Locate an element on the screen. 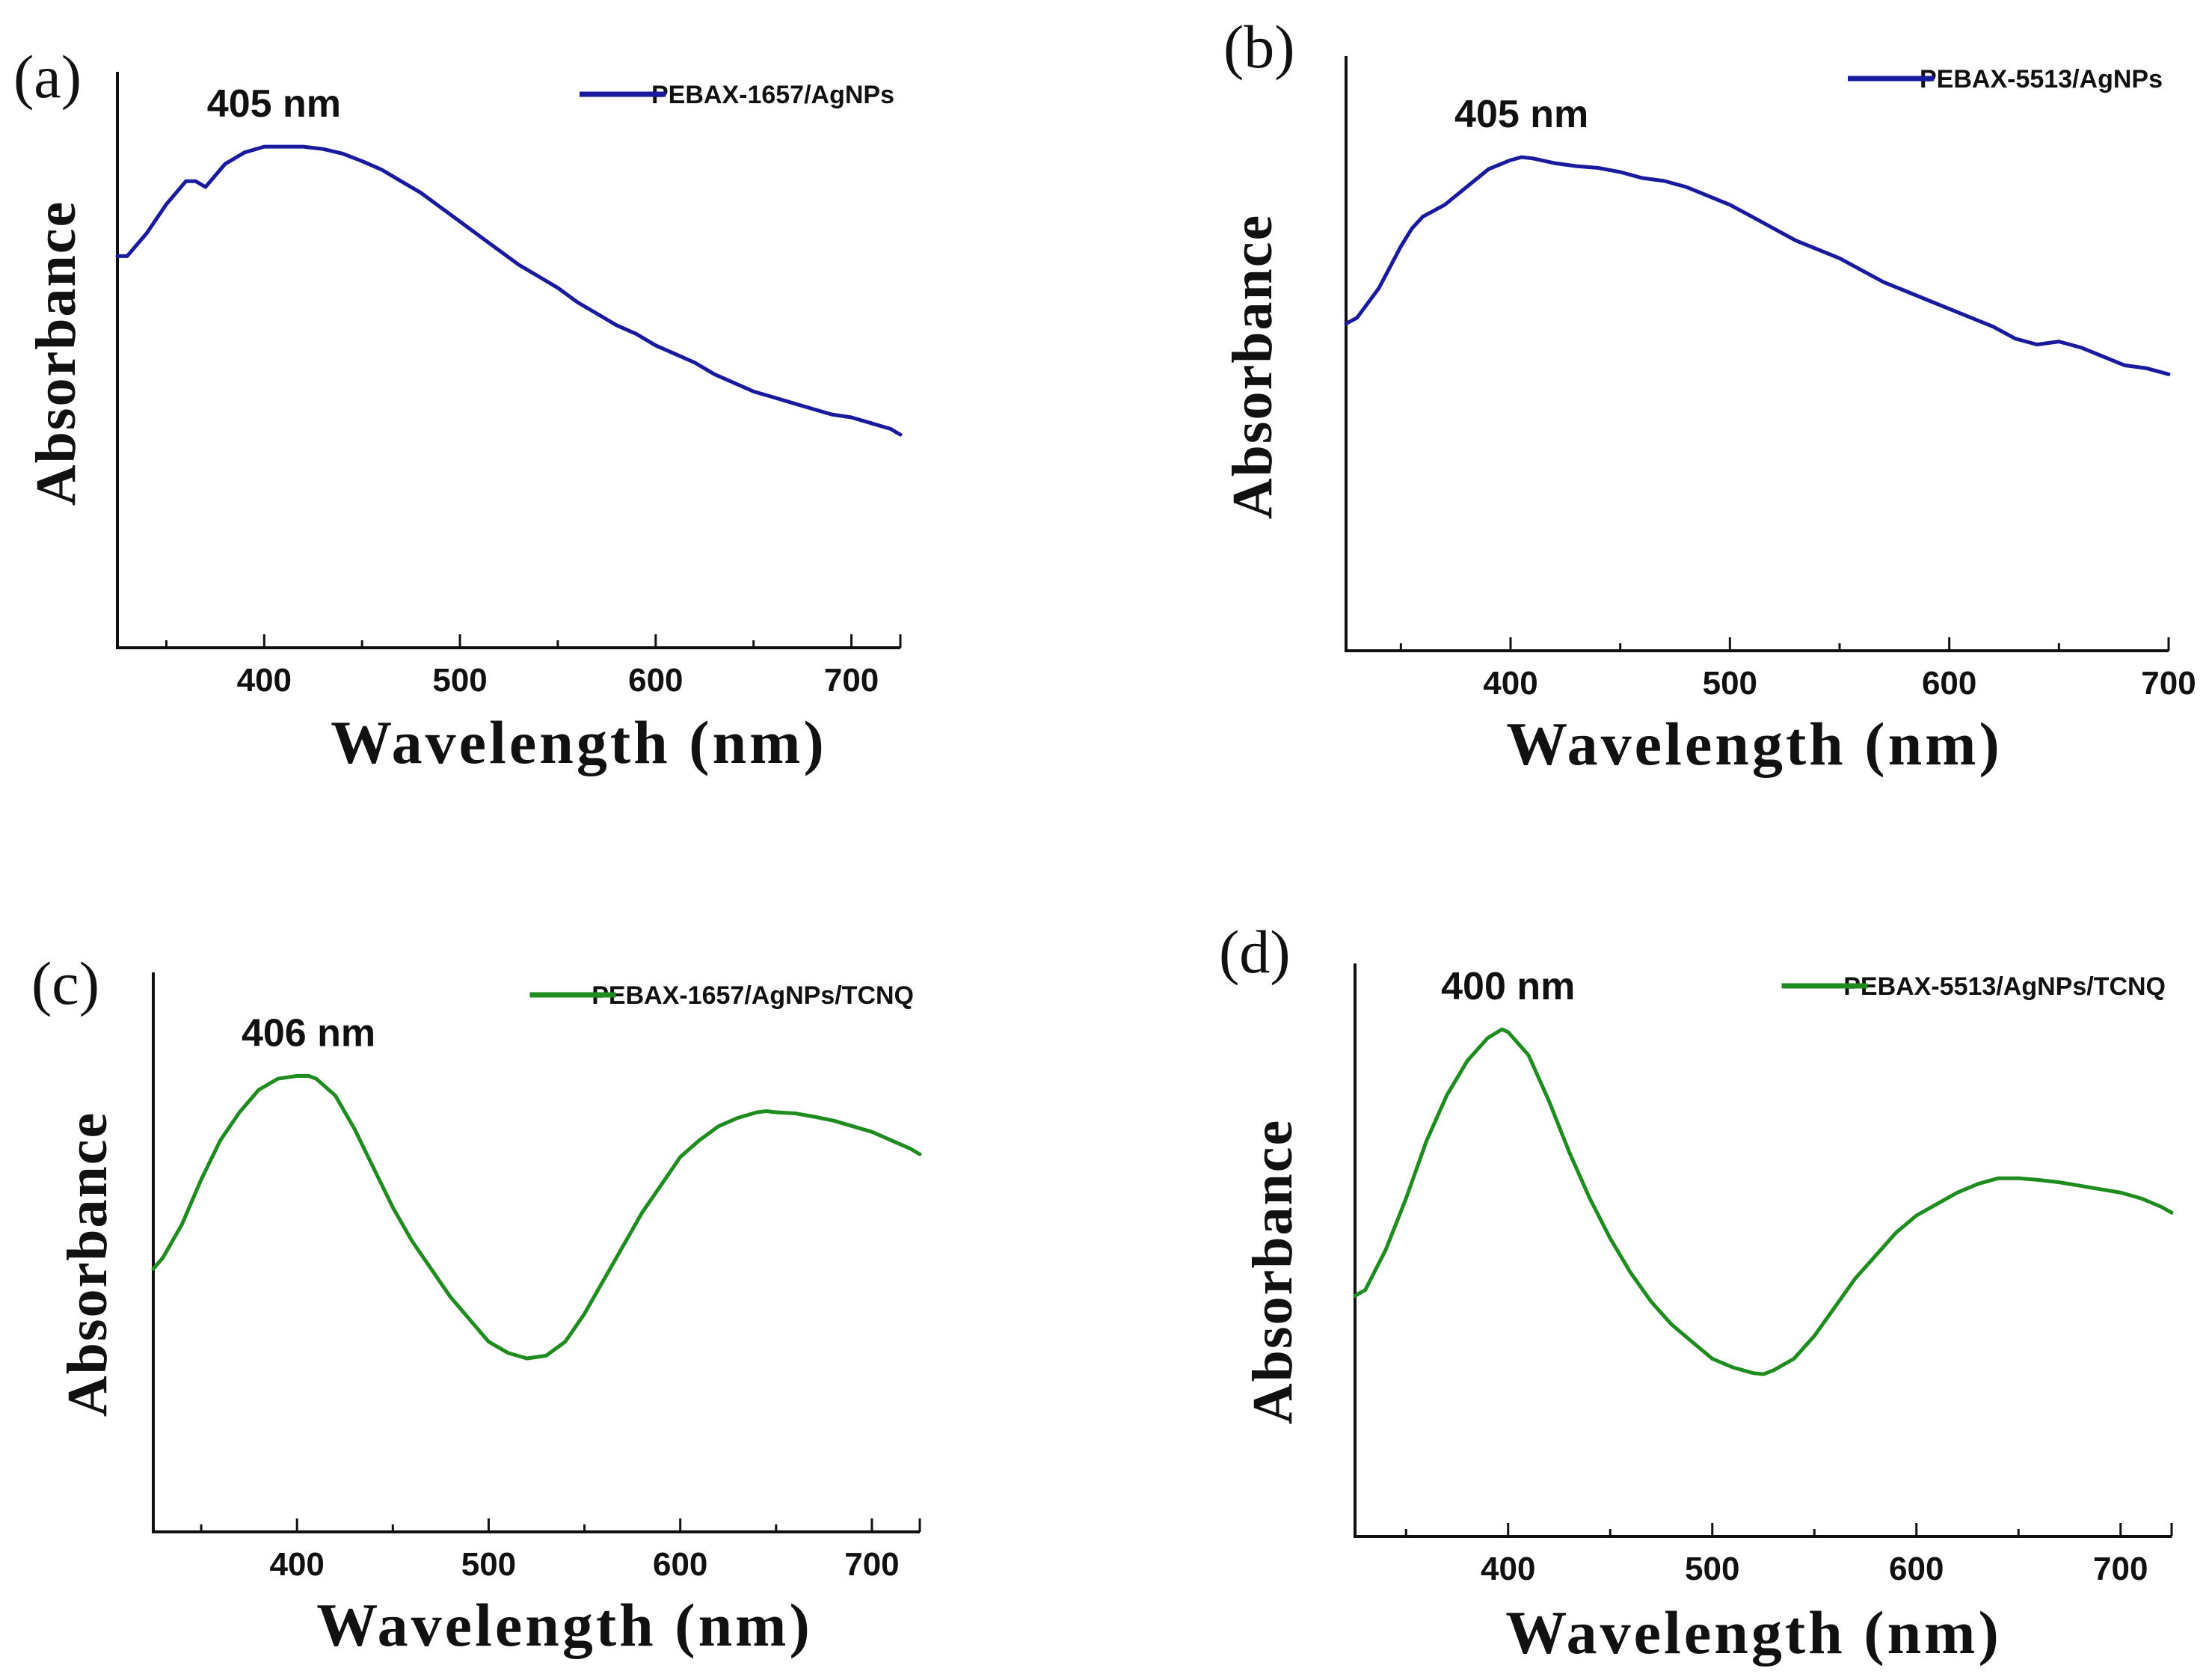 This screenshot has height=1680, width=2212. panel-a-xtick-label-400: 400 is located at coordinates (264, 680).